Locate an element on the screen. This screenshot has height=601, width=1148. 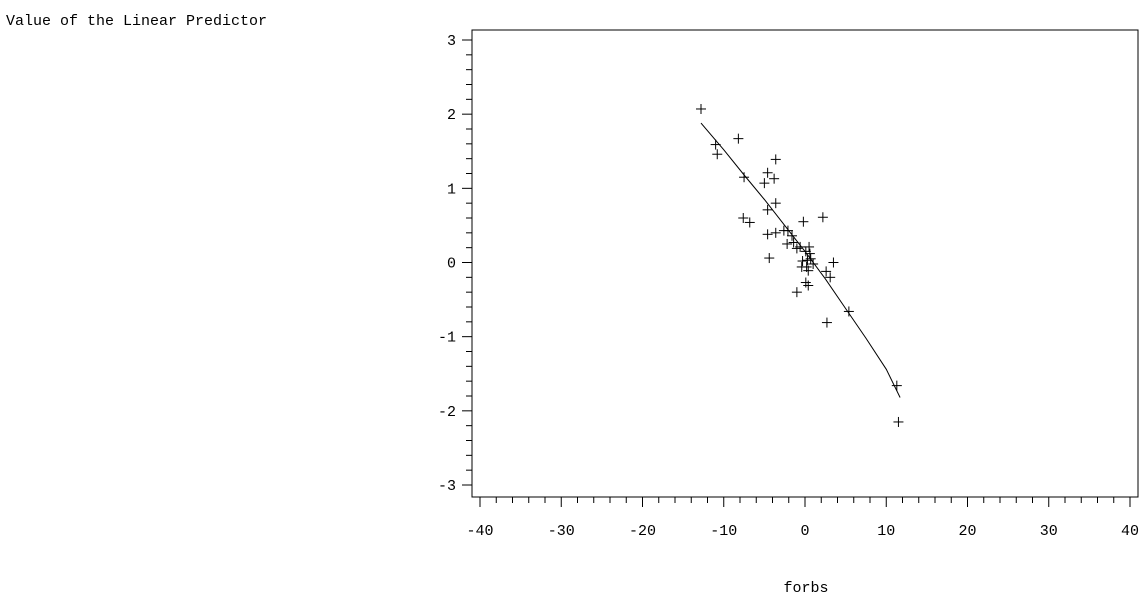
y-axis: -3 -2 -1 0 1 2 3 is located at coordinates (455, 264).